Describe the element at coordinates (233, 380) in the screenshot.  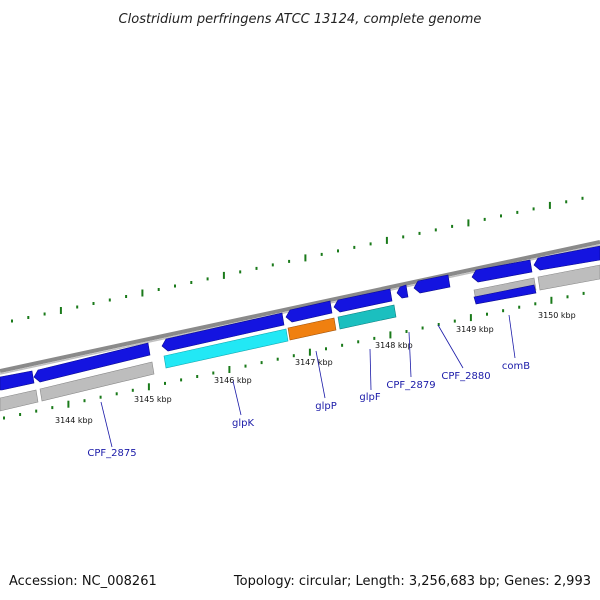
I see `kbp-label: 3146 kbp` at that location.